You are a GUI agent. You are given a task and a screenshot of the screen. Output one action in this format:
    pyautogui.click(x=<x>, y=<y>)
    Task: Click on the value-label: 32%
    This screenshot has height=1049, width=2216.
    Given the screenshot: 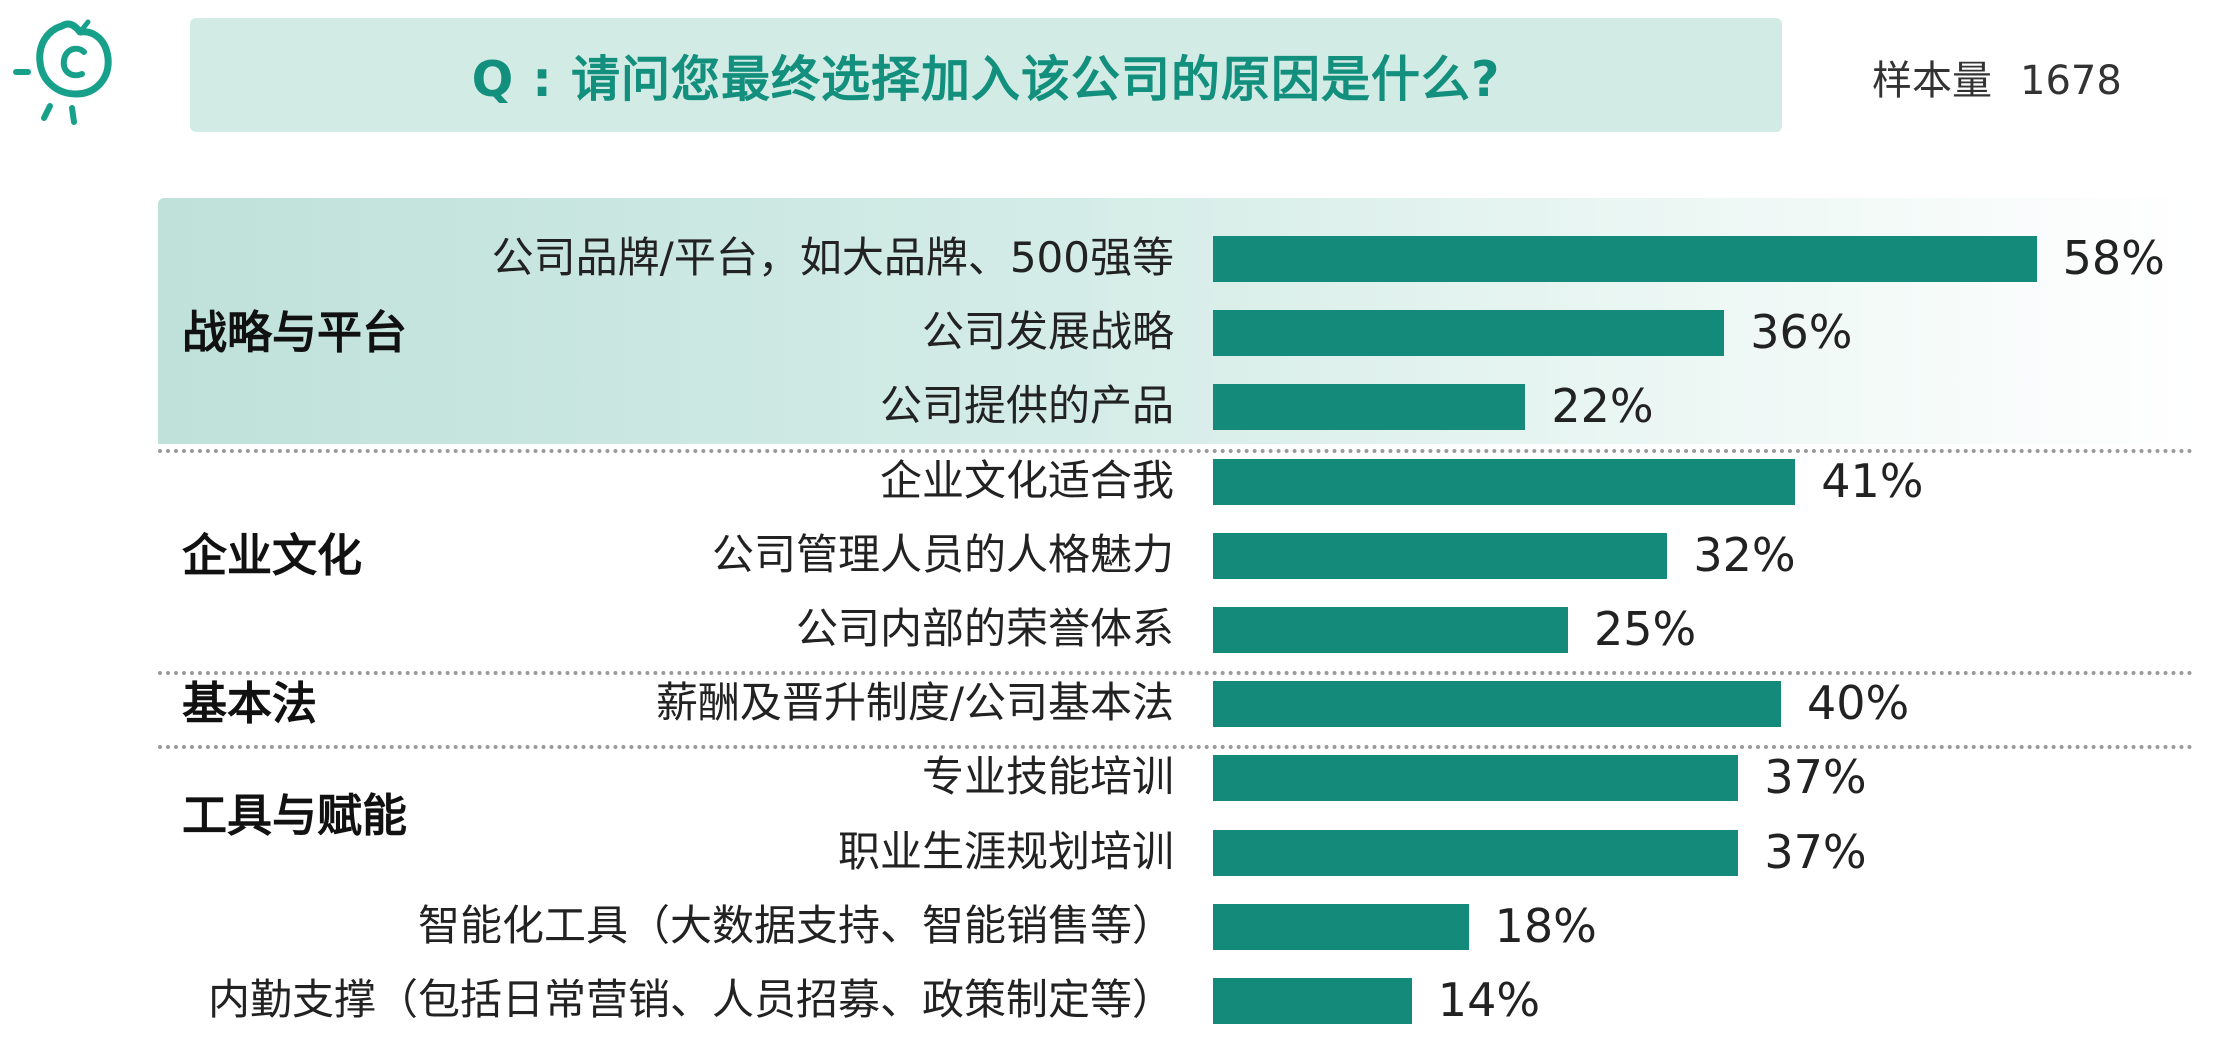 What is the action you would take?
    pyautogui.click(x=1744, y=554)
    